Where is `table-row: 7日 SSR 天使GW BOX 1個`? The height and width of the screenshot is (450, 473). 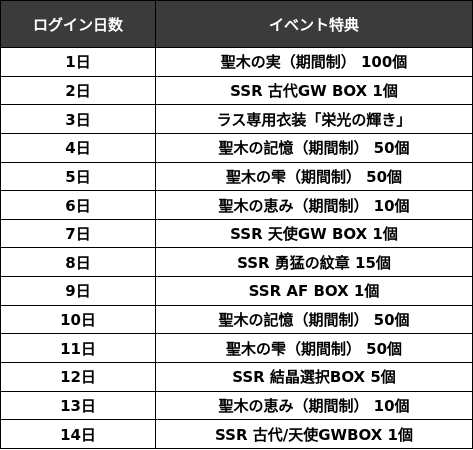
table-row: 7日 SSR 天使GW BOX 1個 is located at coordinates (236, 233).